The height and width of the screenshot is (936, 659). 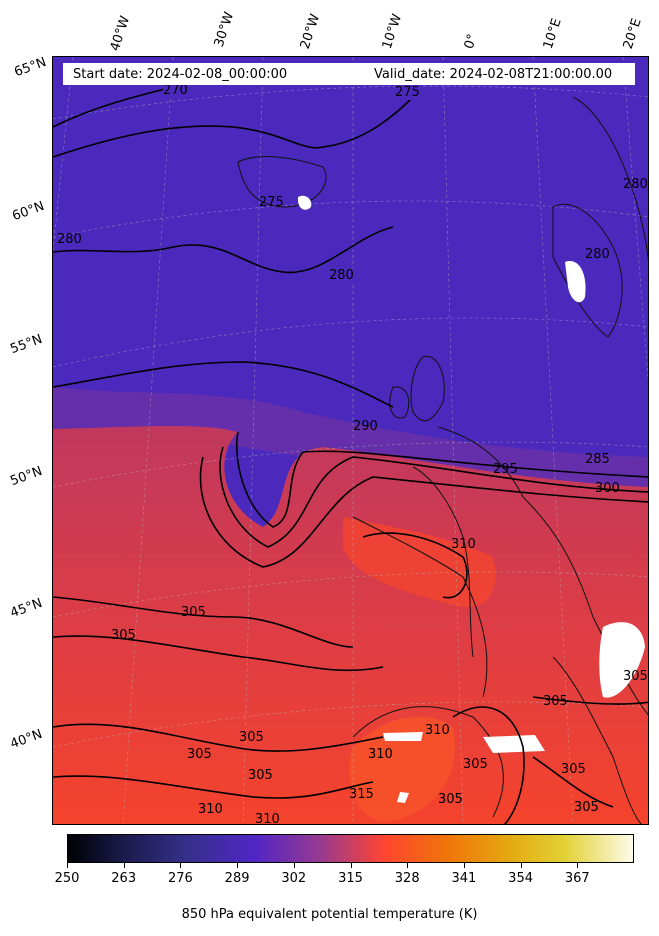 I want to click on colorbar-tick-label: 315, so click(x=350, y=878).